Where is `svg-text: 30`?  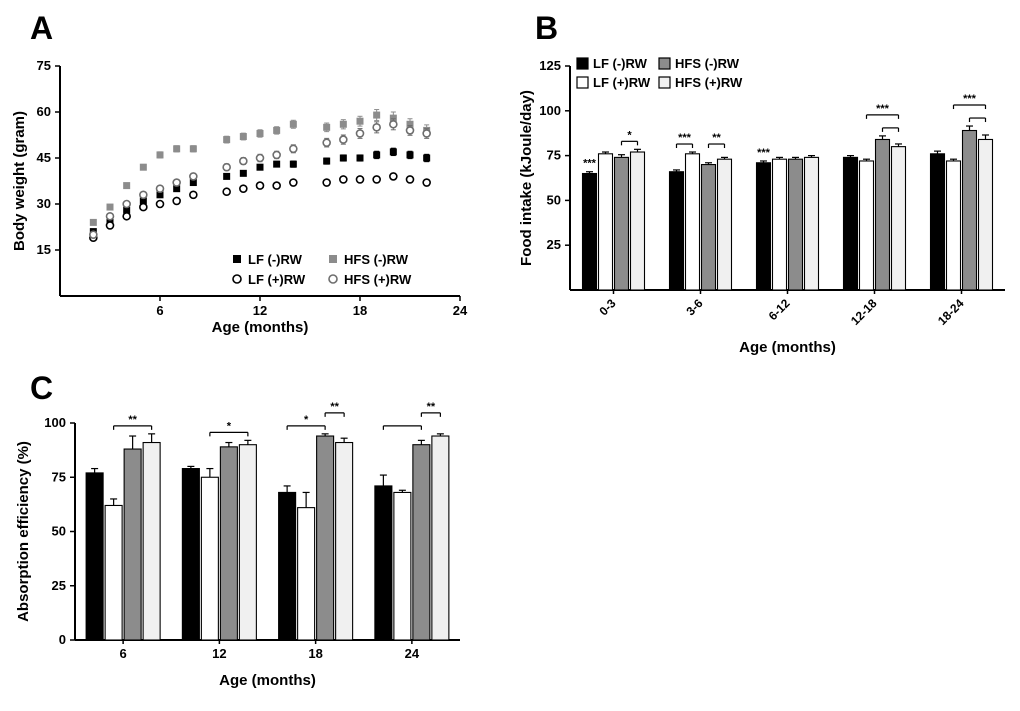 svg-text: 30 is located at coordinates (44, 203).